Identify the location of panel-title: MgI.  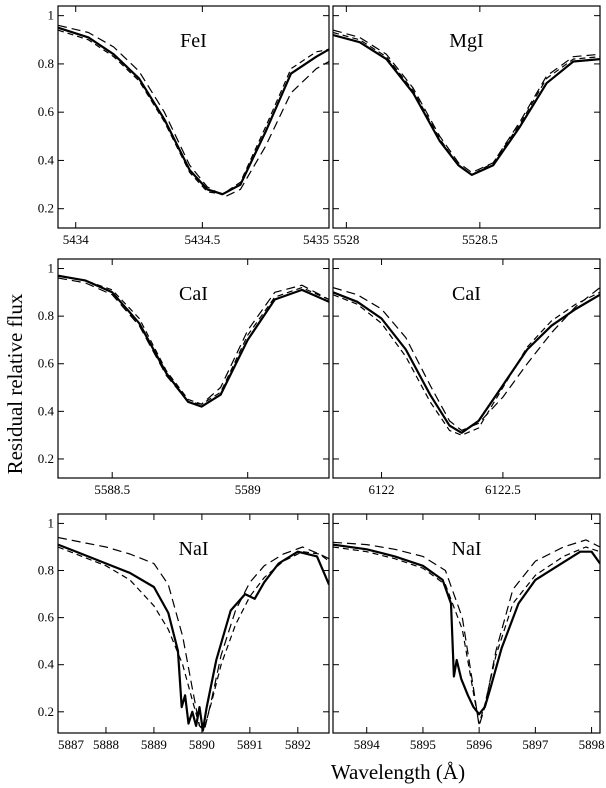
(466, 41).